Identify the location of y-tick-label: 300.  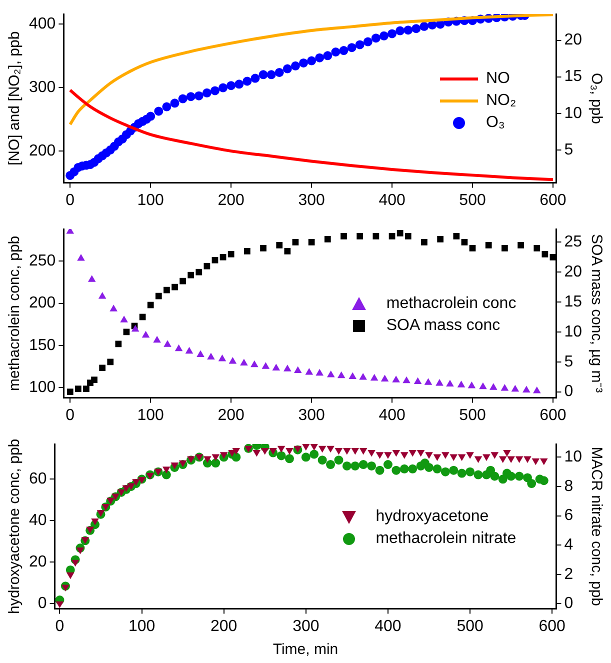
(42, 87).